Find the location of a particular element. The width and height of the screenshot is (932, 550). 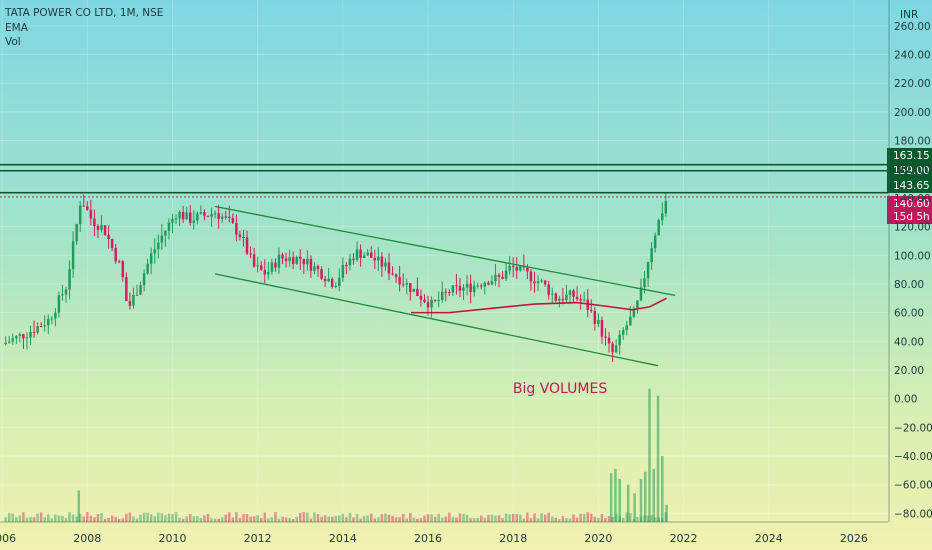

indicator-ema-label: EMA is located at coordinates (16, 27).